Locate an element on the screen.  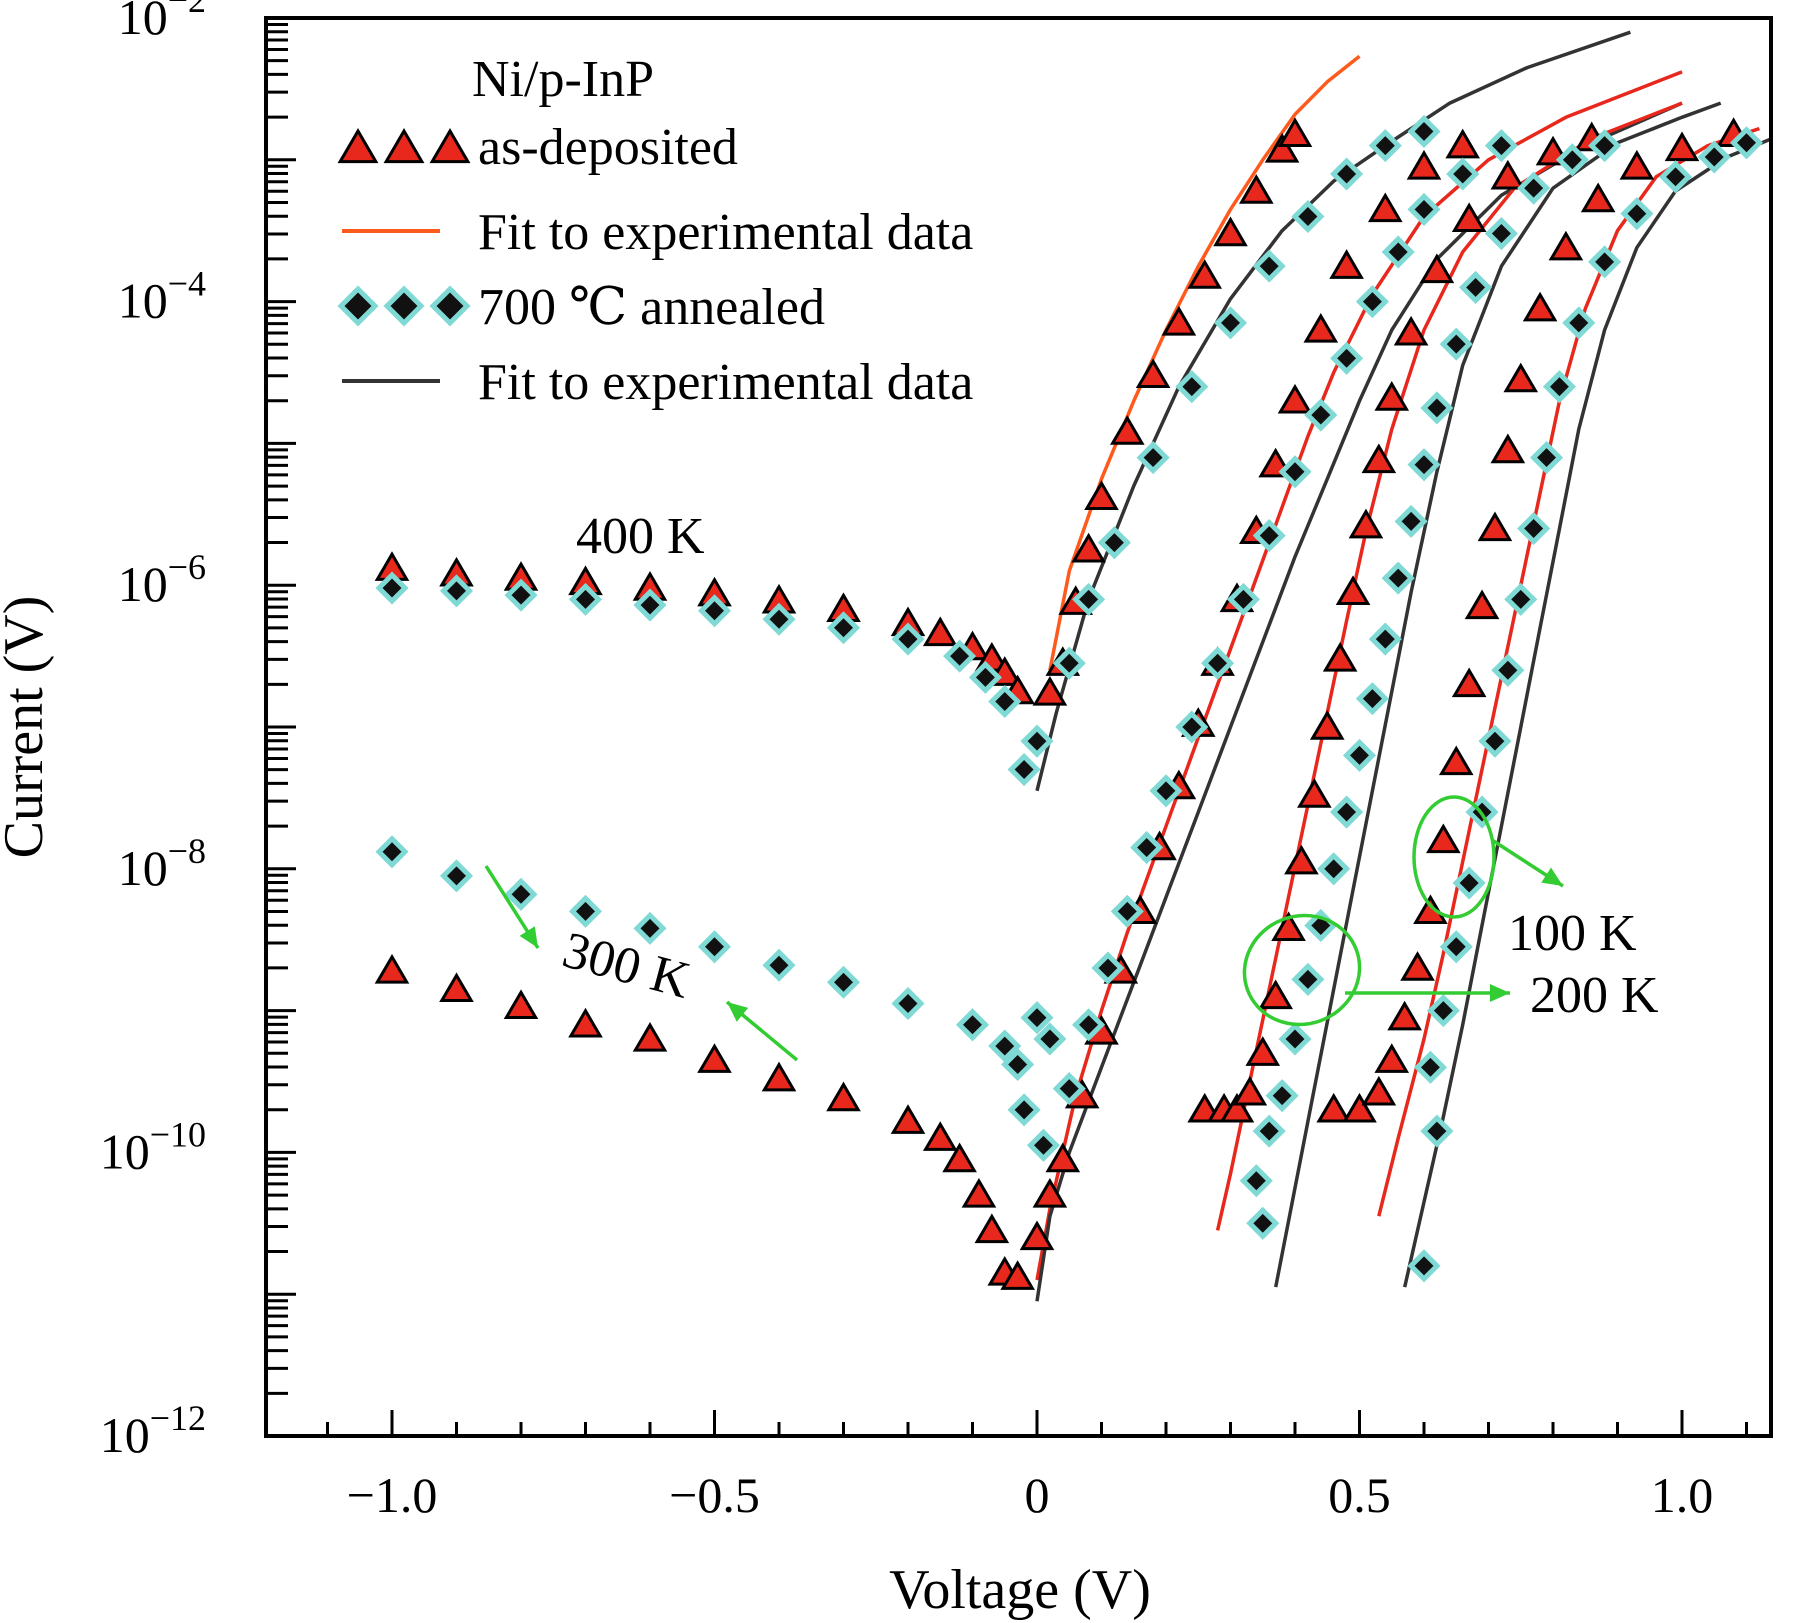
y-tick-exponent: −6 is located at coordinates (187, 567).